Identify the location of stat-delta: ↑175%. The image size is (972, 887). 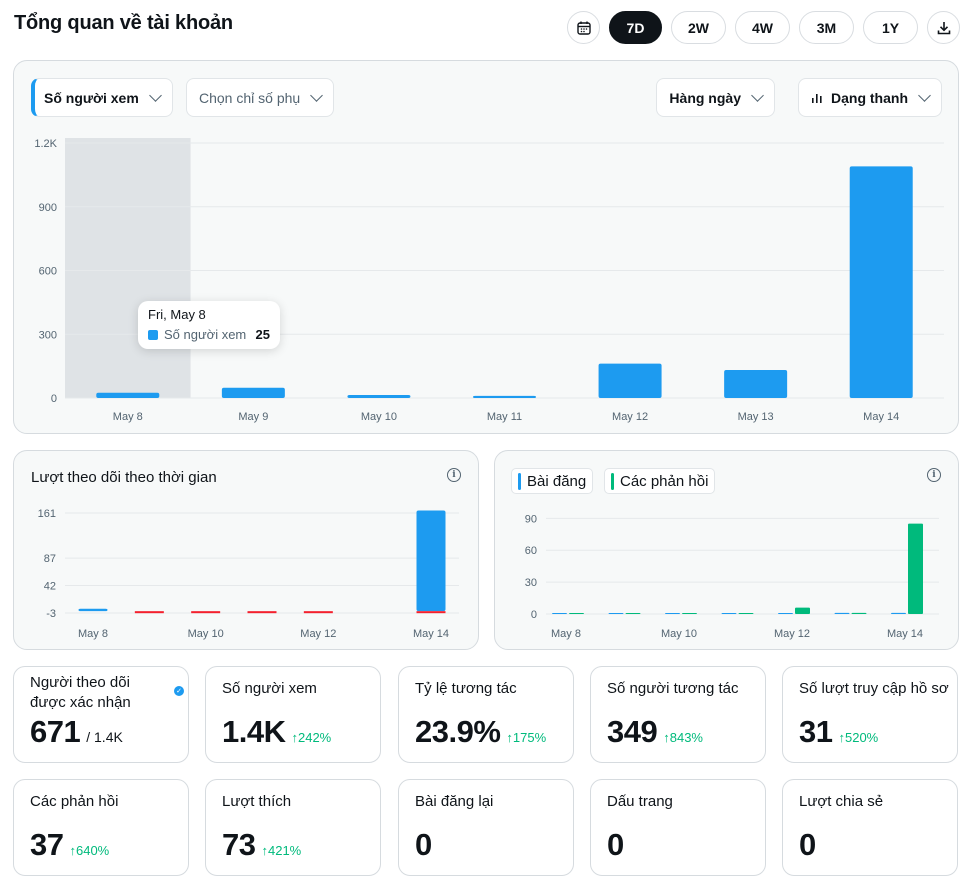
(526, 737).